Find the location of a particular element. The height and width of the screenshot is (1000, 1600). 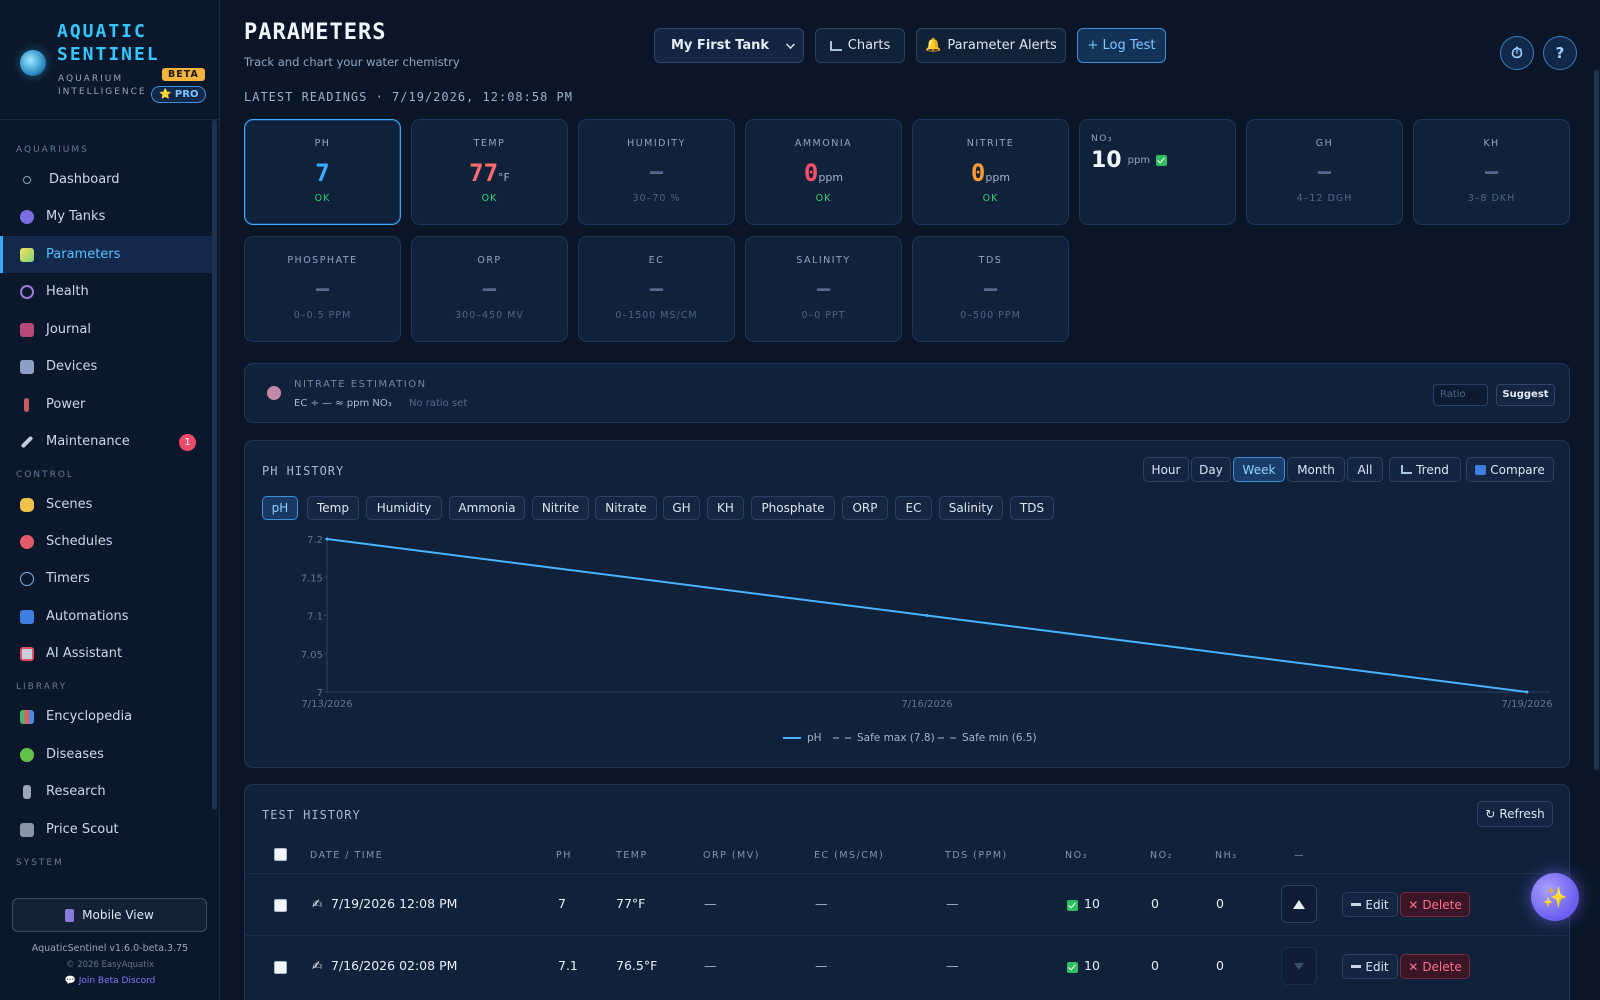

discord-link: 💬 Join Beta Discord is located at coordinates (110, 981).